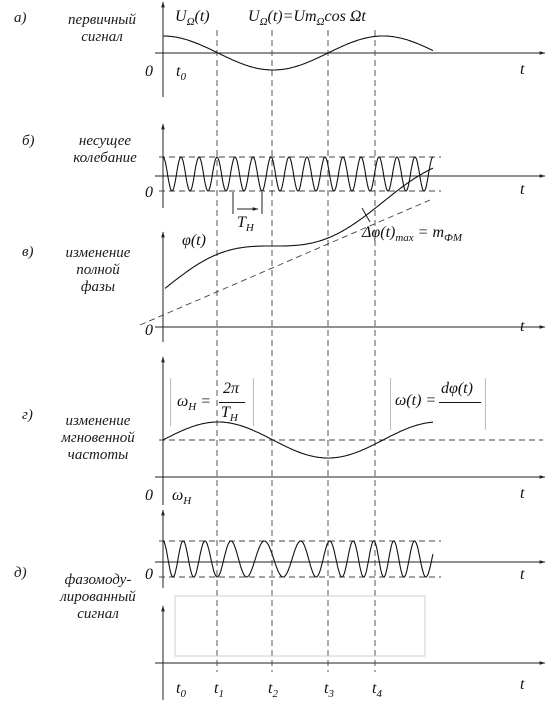 Image resolution: width=550 pixels, height=711 pixels. I want to click on t-axis-label-e: t, so click(522, 574).